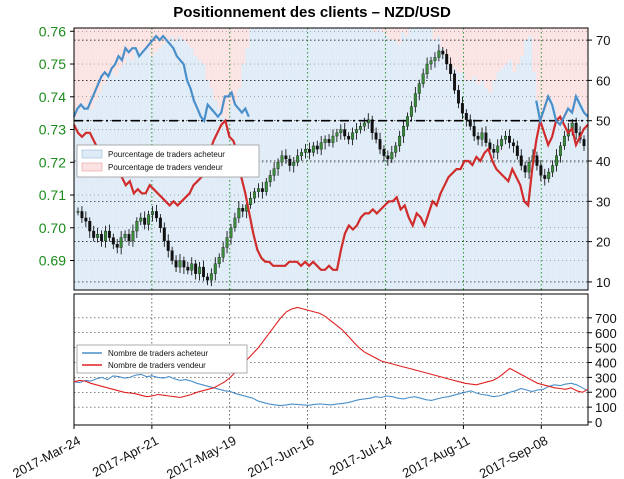 Image resolution: width=624 pixels, height=479 pixels. What do you see at coordinates (125, 456) in the screenshot?
I see `x-tick-label: 2017-Apr-21` at bounding box center [125, 456].